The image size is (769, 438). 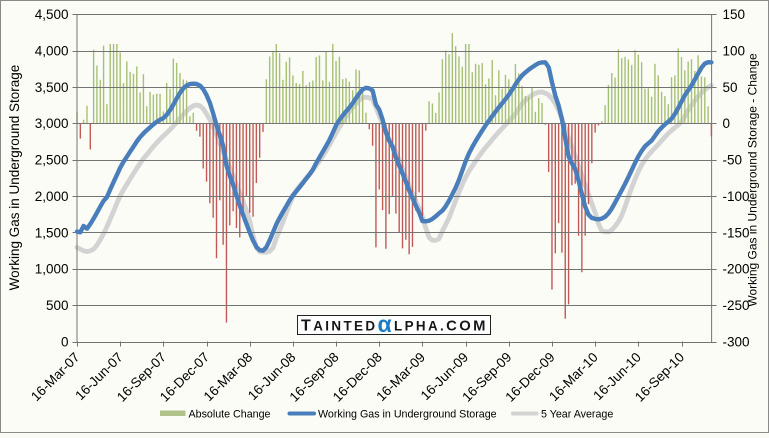 I want to click on svg-text: 50, so click(x=730, y=87).